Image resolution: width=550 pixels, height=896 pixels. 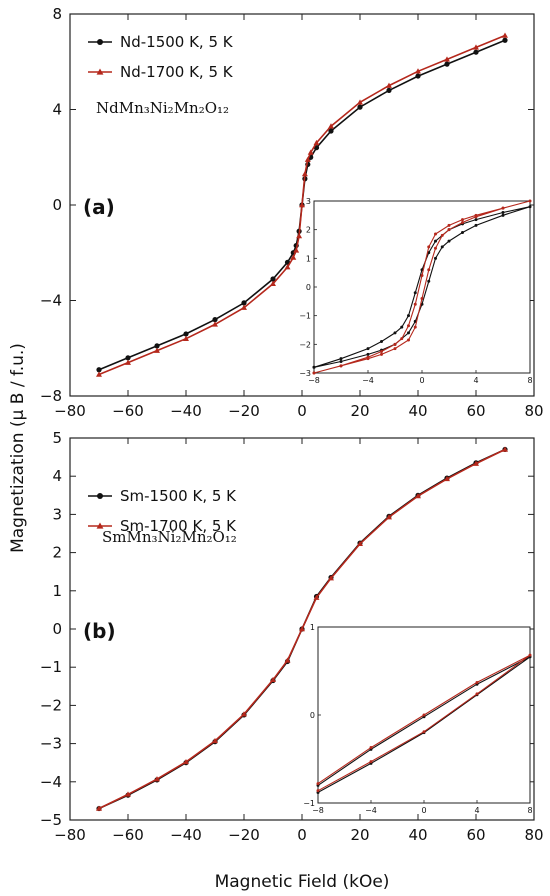 I want to click on panel-b-compound-label: SmMn₃Ni₂Mn₂O₁₂, so click(x=169, y=537).